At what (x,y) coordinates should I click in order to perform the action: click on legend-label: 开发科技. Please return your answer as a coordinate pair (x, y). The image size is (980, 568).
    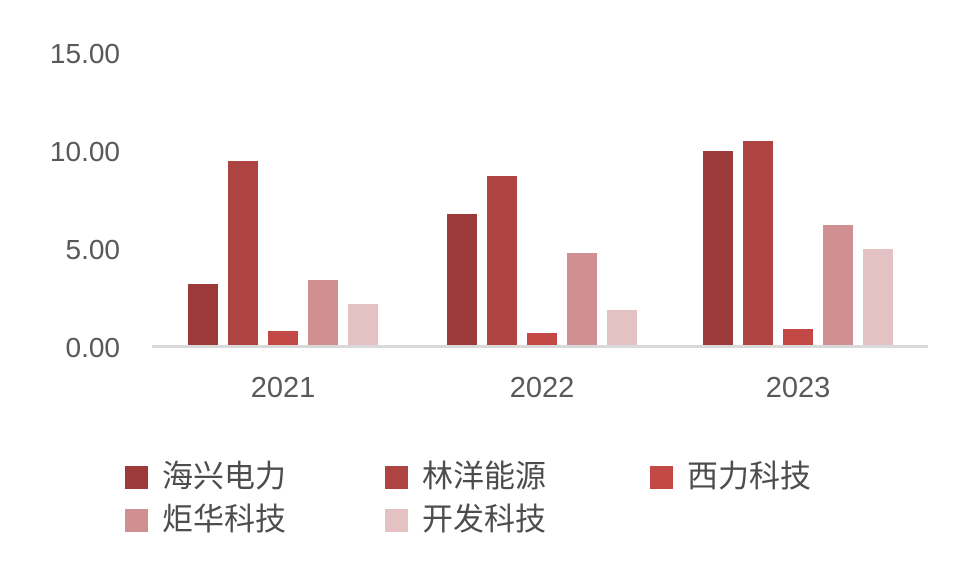
    Looking at the image, I should click on (484, 519).